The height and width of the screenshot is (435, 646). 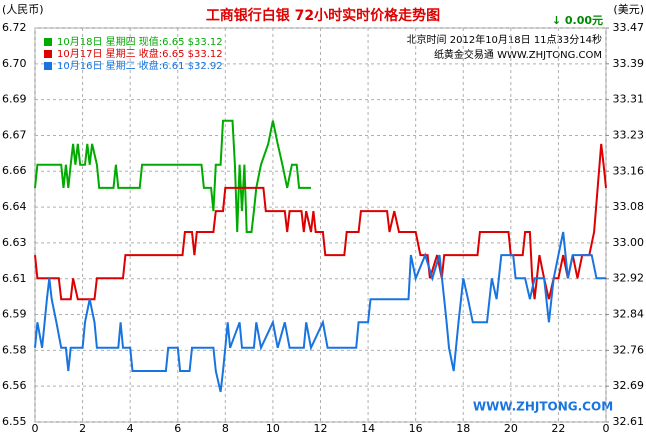 I want to click on x-tick-label: 4, so click(x=130, y=428).